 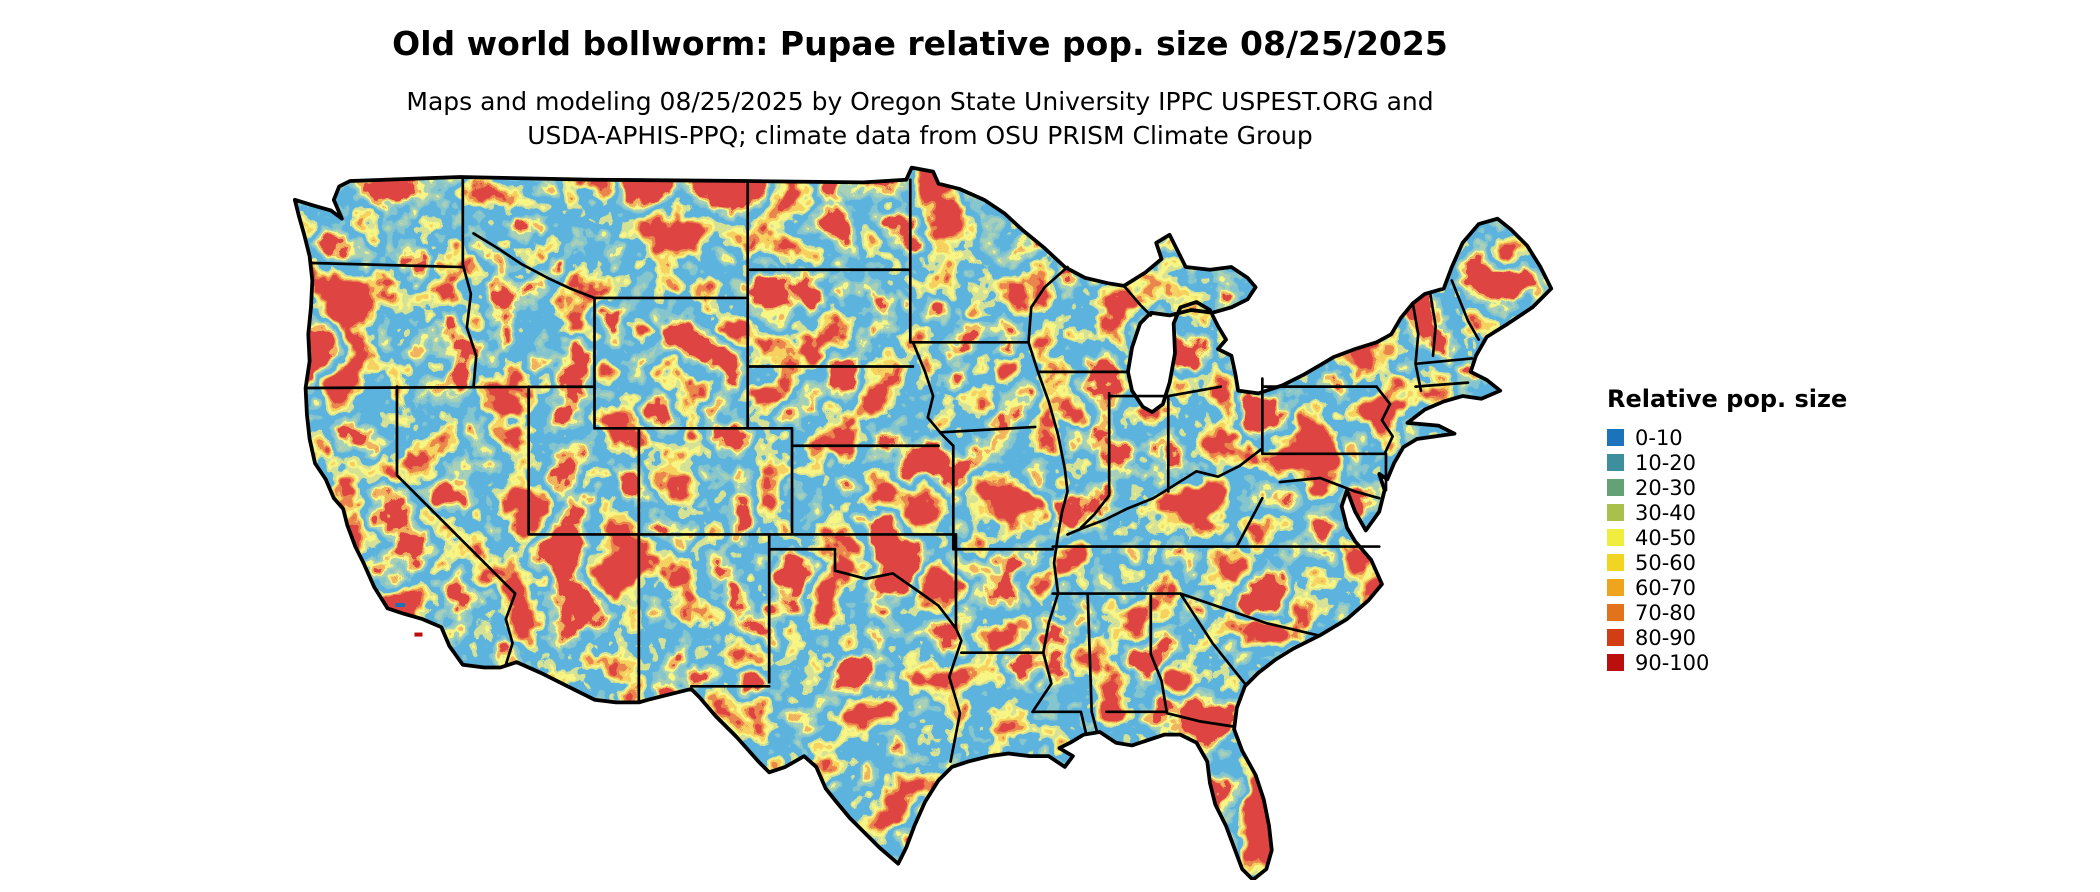 What do you see at coordinates (1659, 437) in the screenshot?
I see `legend-label: 0-10` at bounding box center [1659, 437].